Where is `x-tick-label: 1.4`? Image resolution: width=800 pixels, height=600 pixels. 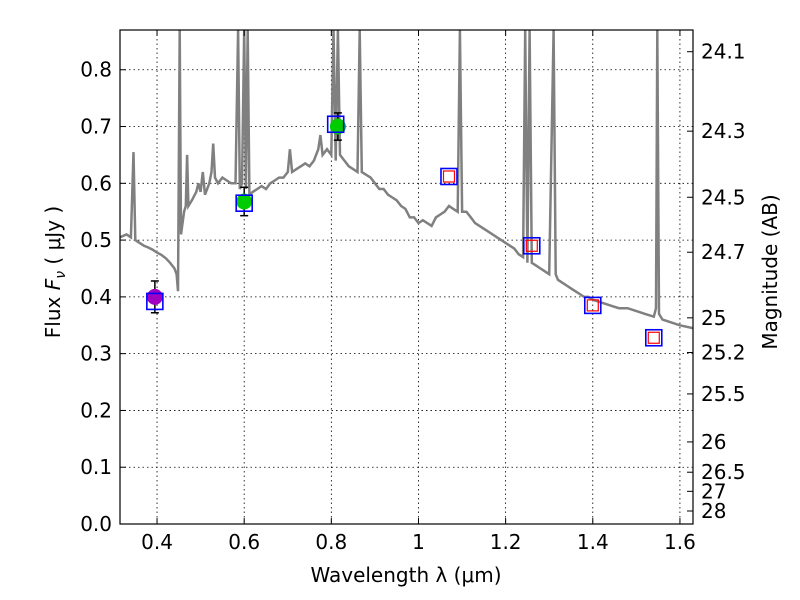 x-tick-label: 1.4 is located at coordinates (593, 542).